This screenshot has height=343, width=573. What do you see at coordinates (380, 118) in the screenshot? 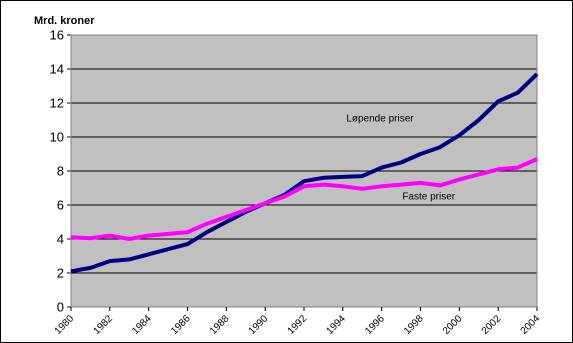
I see `series-annotation: Løpende priser` at bounding box center [380, 118].